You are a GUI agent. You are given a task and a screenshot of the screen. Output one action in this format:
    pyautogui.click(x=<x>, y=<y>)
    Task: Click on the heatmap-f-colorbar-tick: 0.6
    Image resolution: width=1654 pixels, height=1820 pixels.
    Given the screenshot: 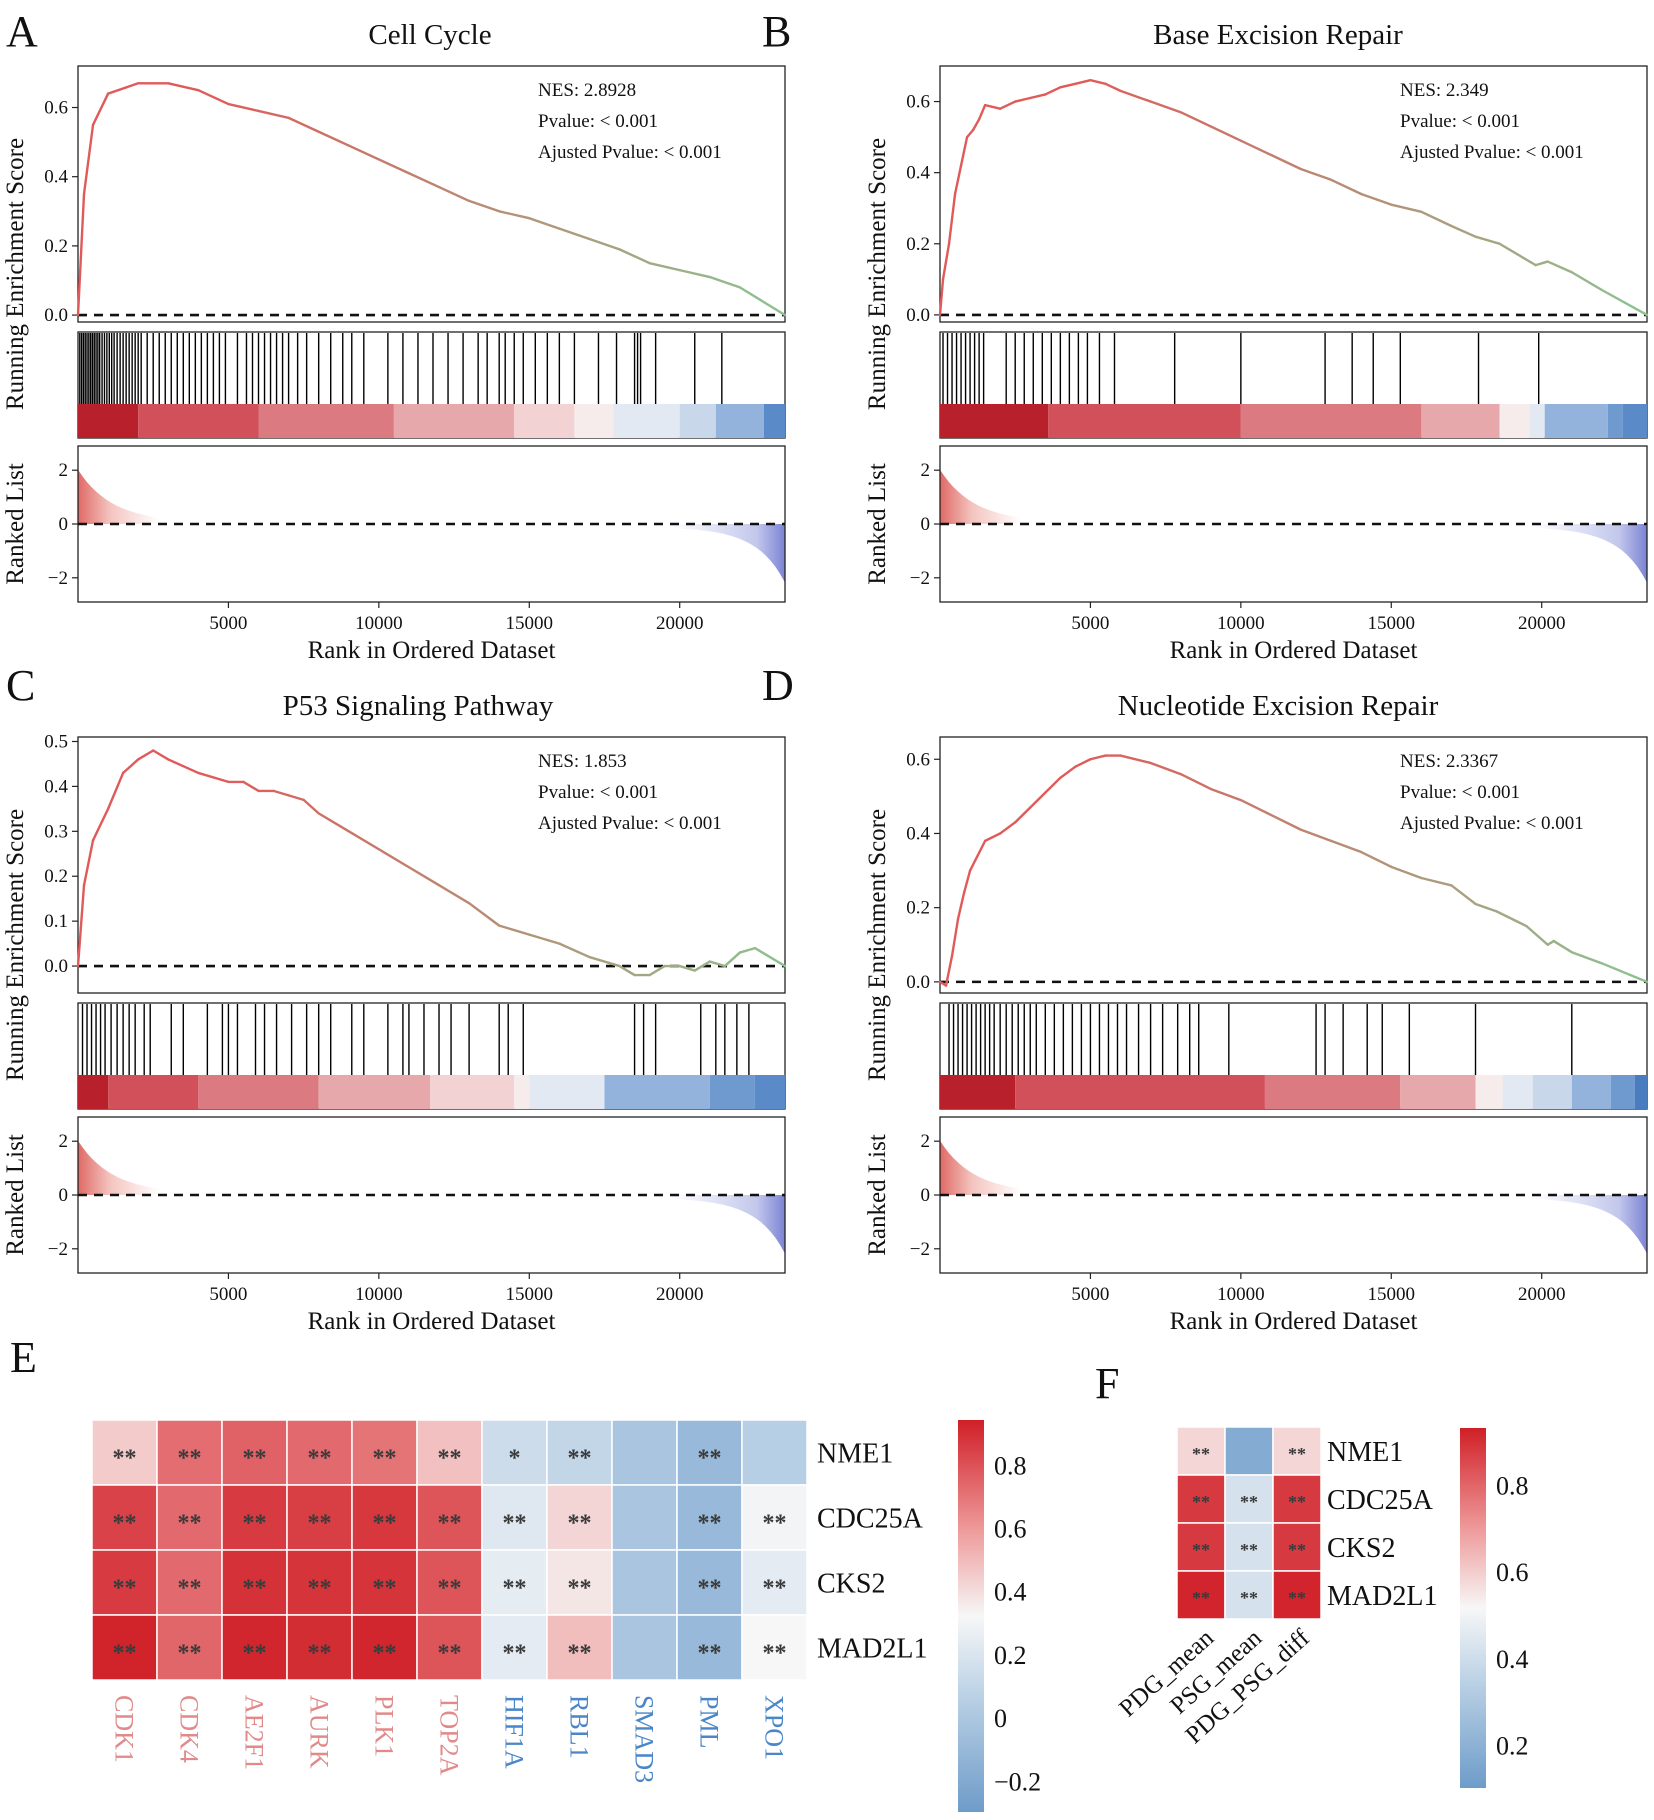 What is the action you would take?
    pyautogui.click(x=1512, y=1572)
    